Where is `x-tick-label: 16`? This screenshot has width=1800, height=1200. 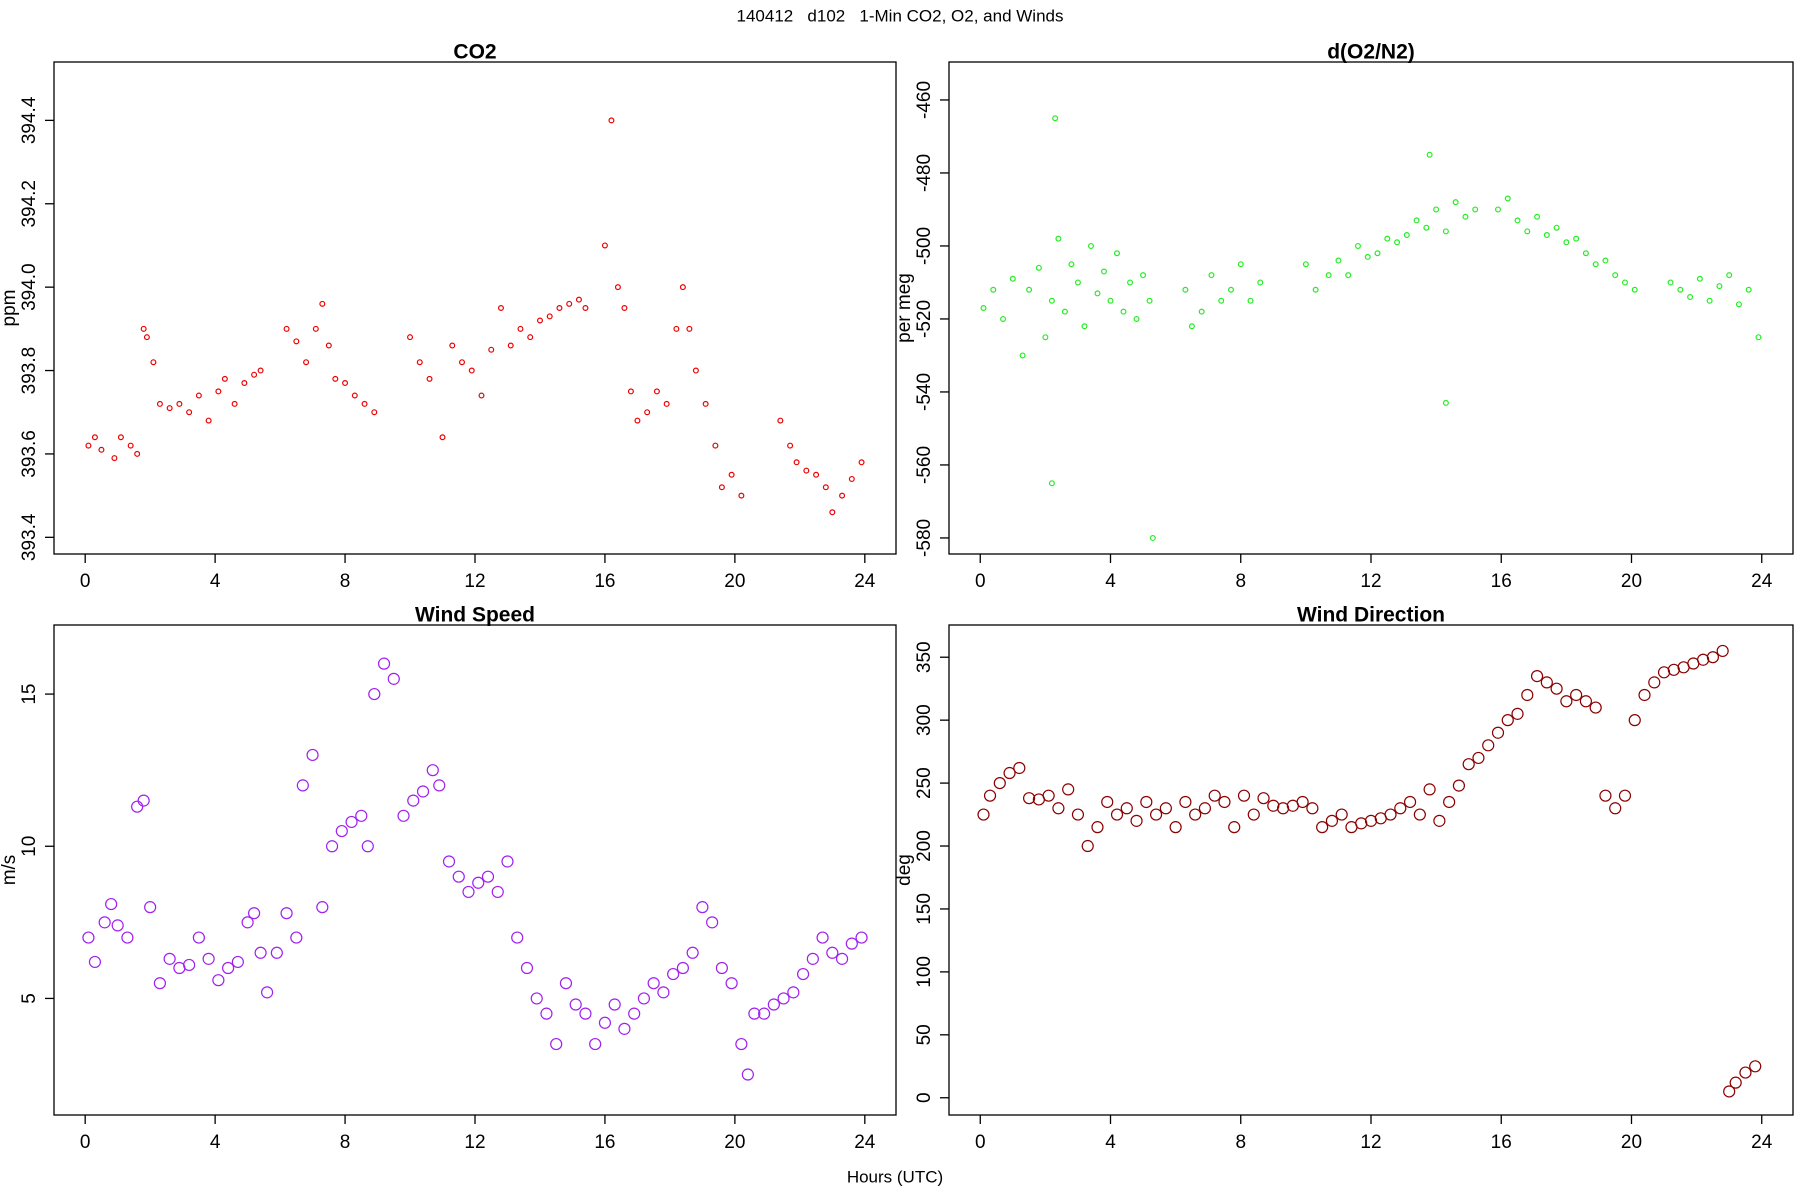
x-tick-label: 16 is located at coordinates (604, 1142).